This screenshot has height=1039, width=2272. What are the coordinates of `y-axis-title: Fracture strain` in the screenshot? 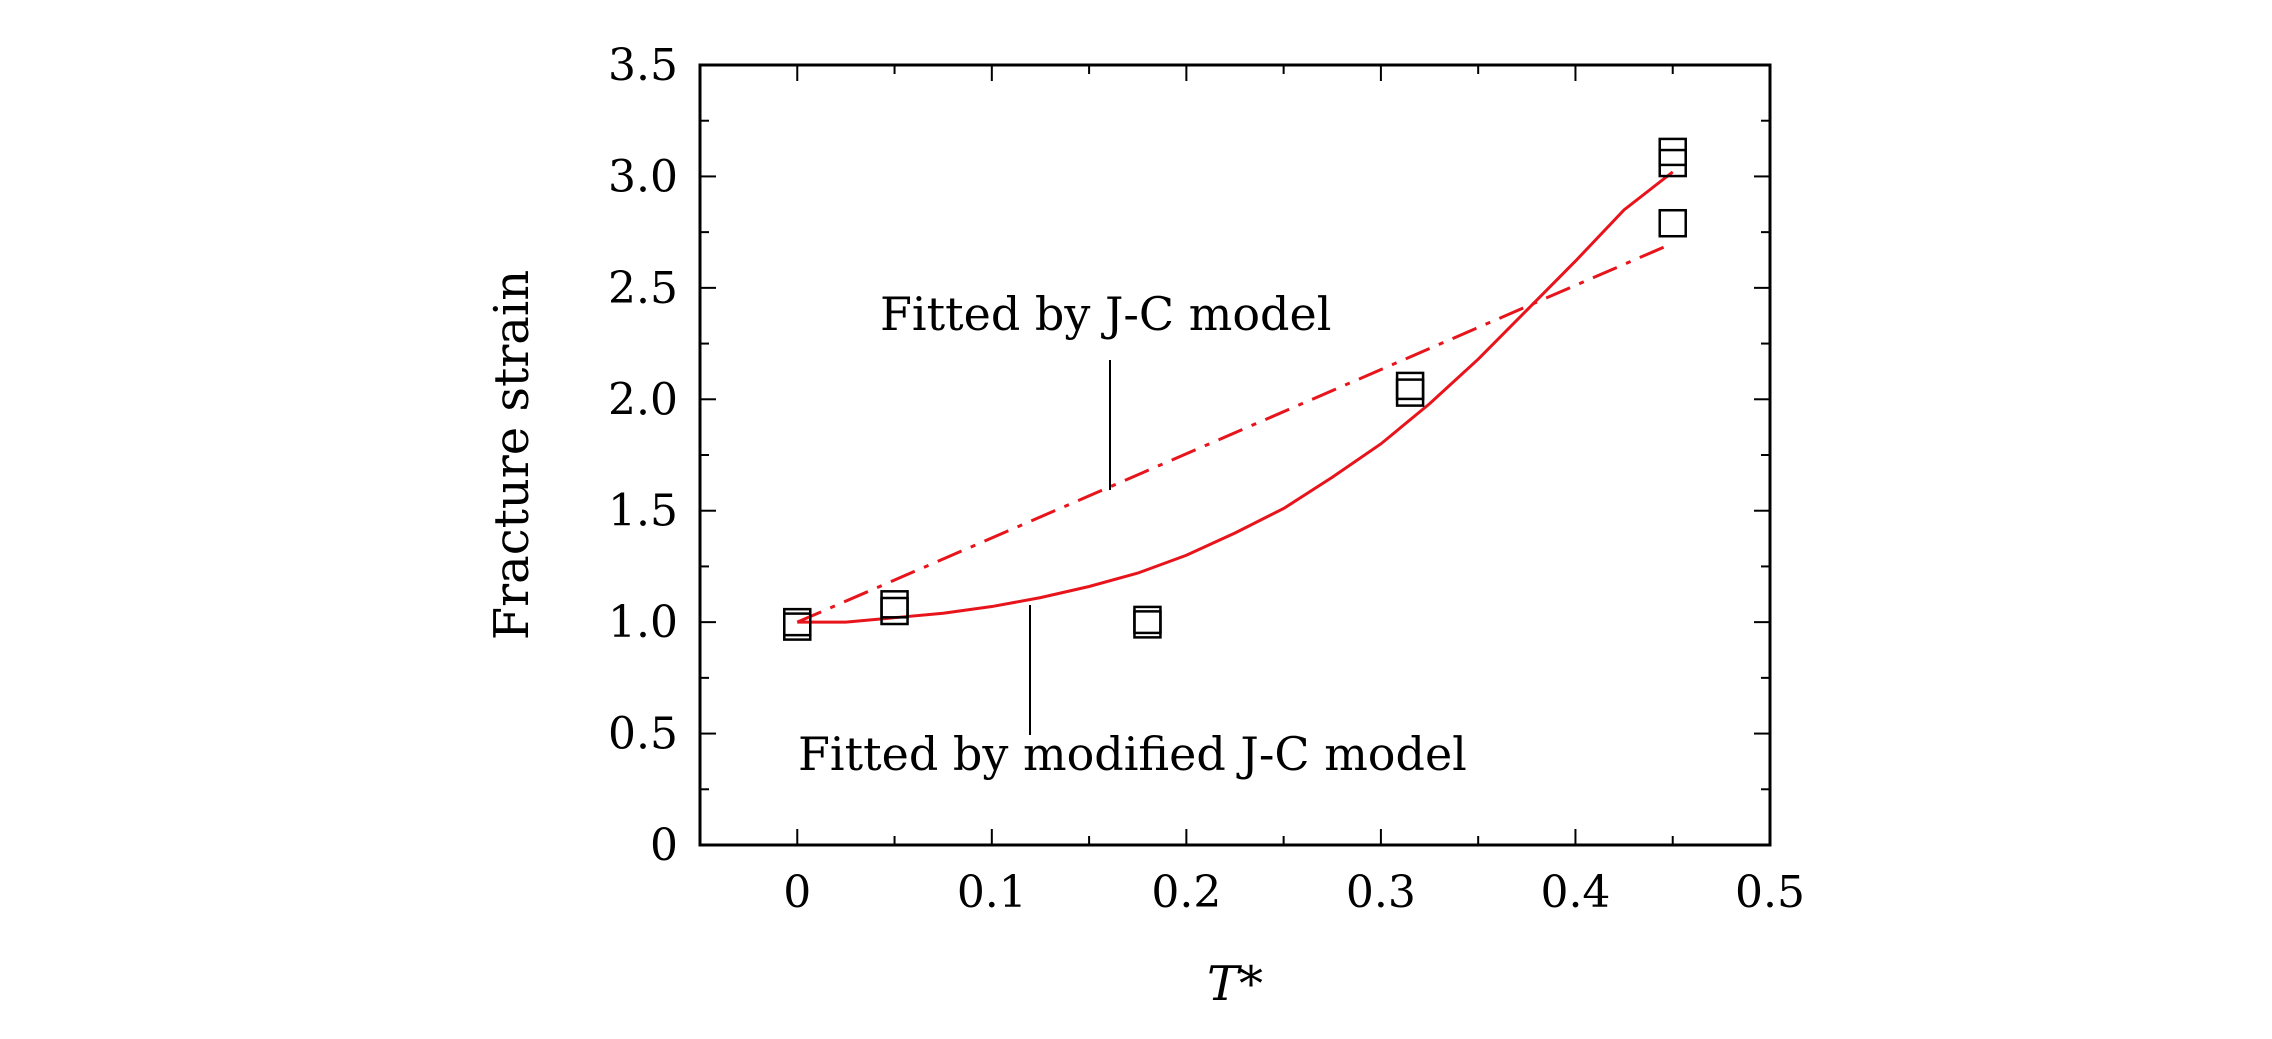 It's located at (512, 455).